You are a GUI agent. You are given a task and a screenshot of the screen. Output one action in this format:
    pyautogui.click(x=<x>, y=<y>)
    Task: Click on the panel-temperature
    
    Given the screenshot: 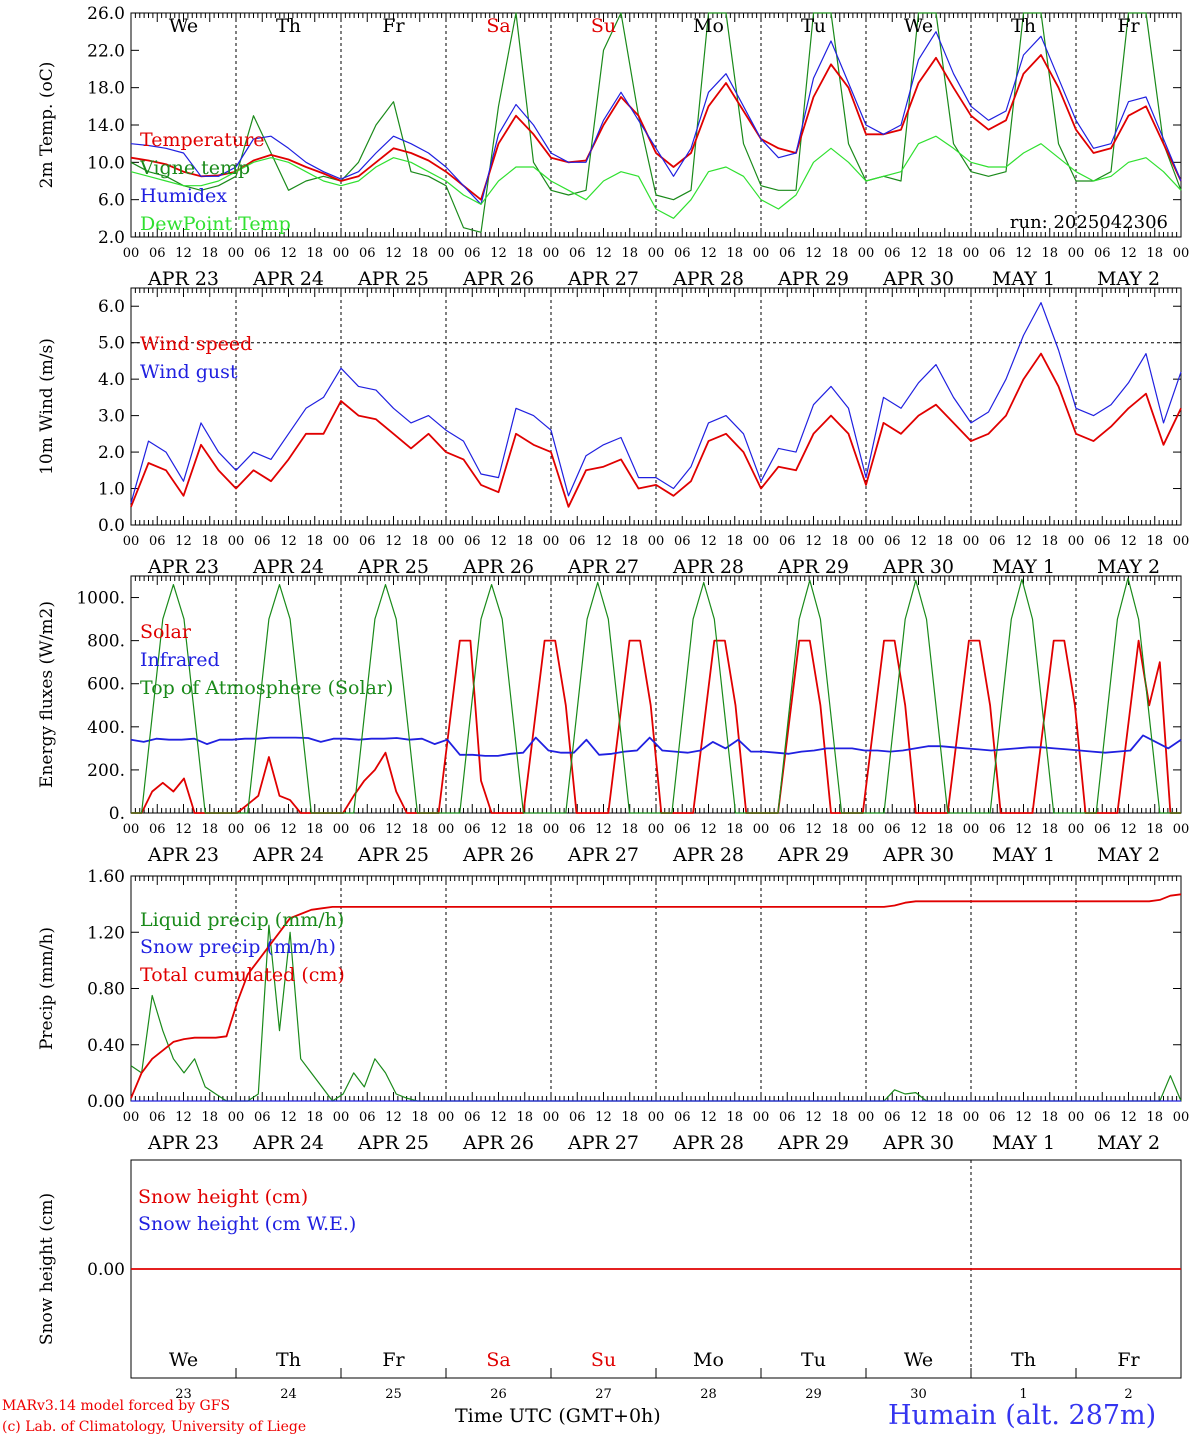 What is the action you would take?
    pyautogui.click(x=656, y=125)
    